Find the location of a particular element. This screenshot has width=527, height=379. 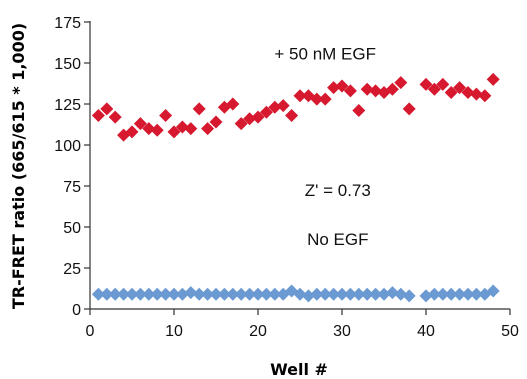

x-tick-label: 40 is located at coordinates (426, 331).